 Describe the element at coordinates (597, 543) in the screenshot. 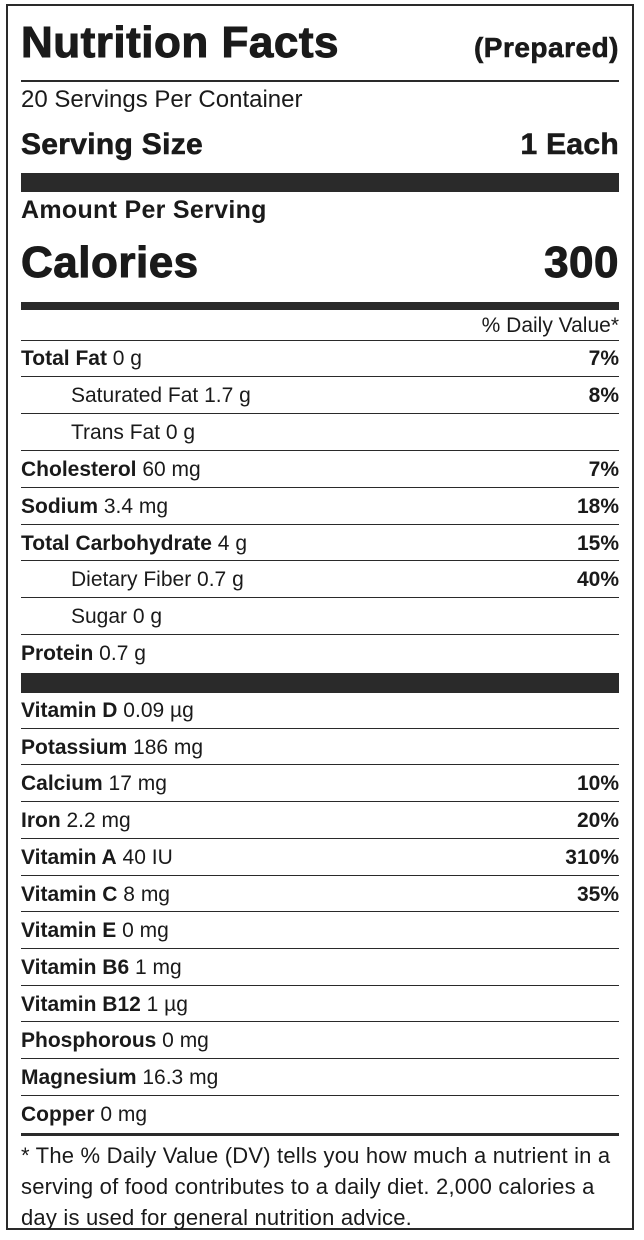

I see `nutrient-daily-value: 15%` at that location.